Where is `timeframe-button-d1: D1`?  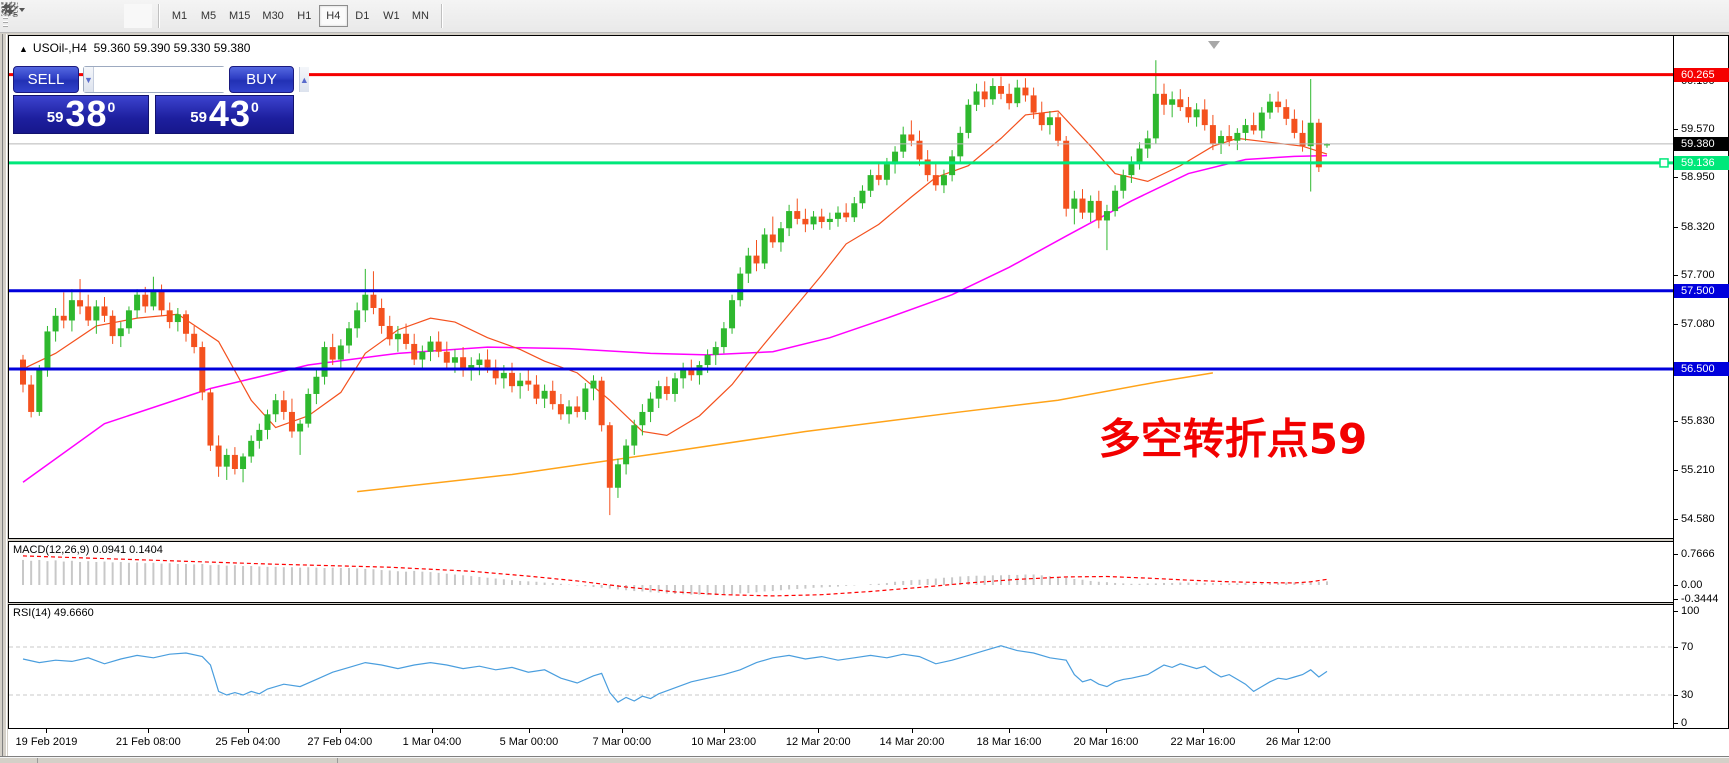
timeframe-button-d1: D1 is located at coordinates (362, 16).